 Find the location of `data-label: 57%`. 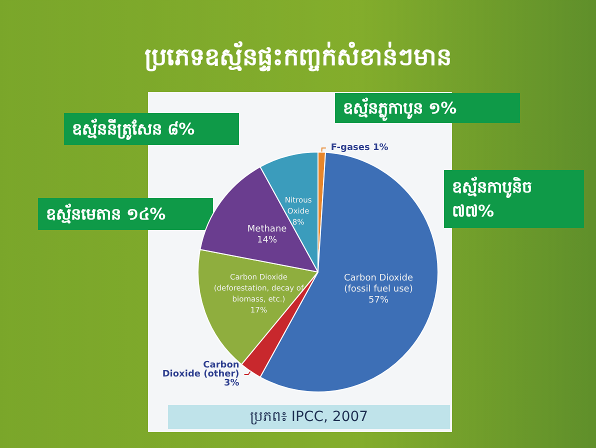

data-label: 57% is located at coordinates (378, 301).